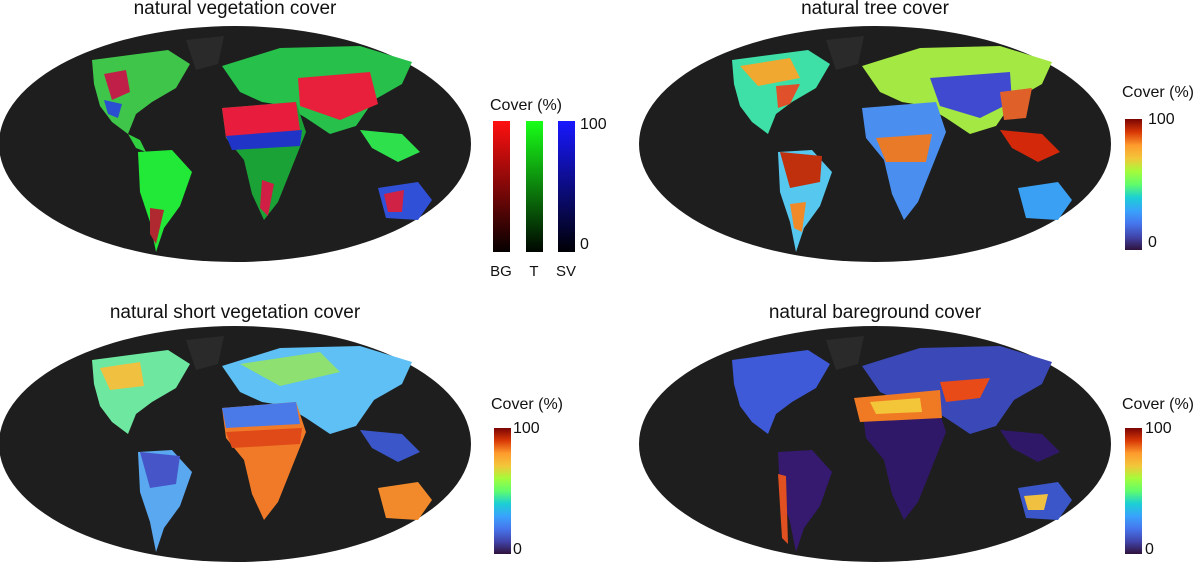 The width and height of the screenshot is (1200, 564). What do you see at coordinates (566, 186) in the screenshot?
I see `legend-bar-sv` at bounding box center [566, 186].